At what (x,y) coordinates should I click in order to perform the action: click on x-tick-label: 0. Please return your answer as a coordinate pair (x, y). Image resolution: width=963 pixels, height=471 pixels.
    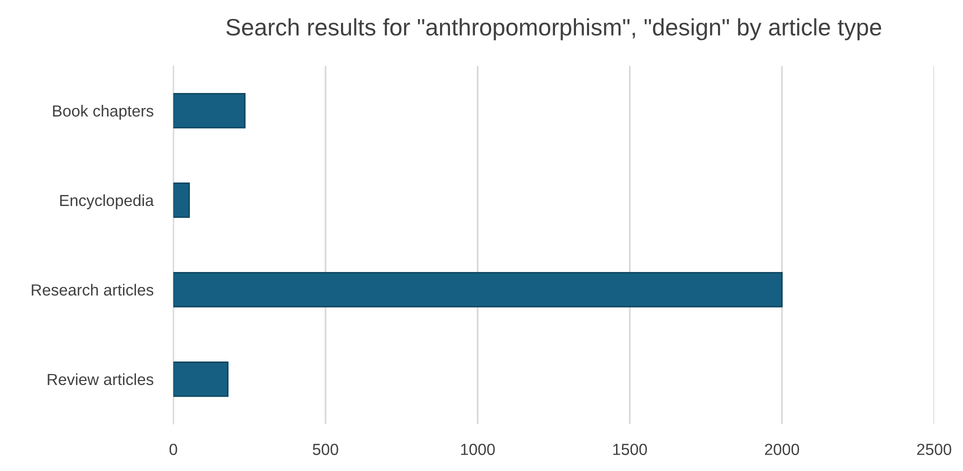
    Looking at the image, I should click on (174, 450).